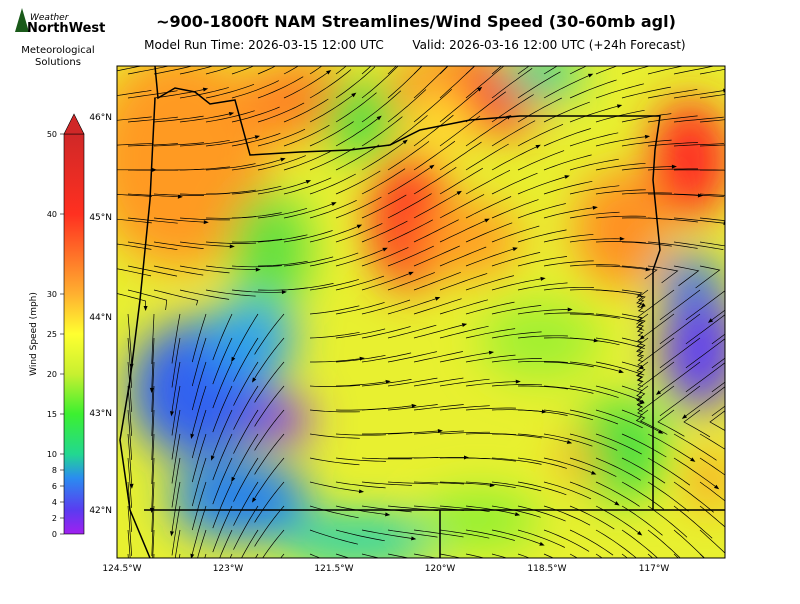 This screenshot has height=604, width=800. What do you see at coordinates (546, 569) in the screenshot?
I see `lon-label: 118.5°W` at bounding box center [546, 569].